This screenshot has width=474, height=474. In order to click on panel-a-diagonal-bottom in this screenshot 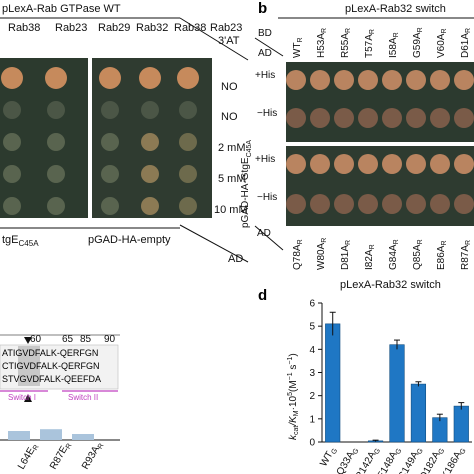, I will do `click(214, 243)`.